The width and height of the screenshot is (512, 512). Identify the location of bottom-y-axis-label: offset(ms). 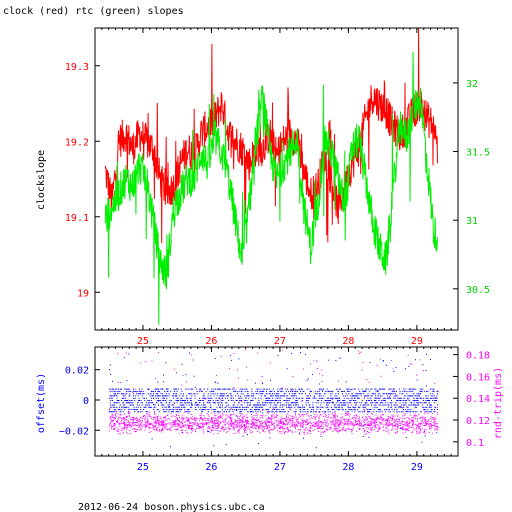
(41, 403).